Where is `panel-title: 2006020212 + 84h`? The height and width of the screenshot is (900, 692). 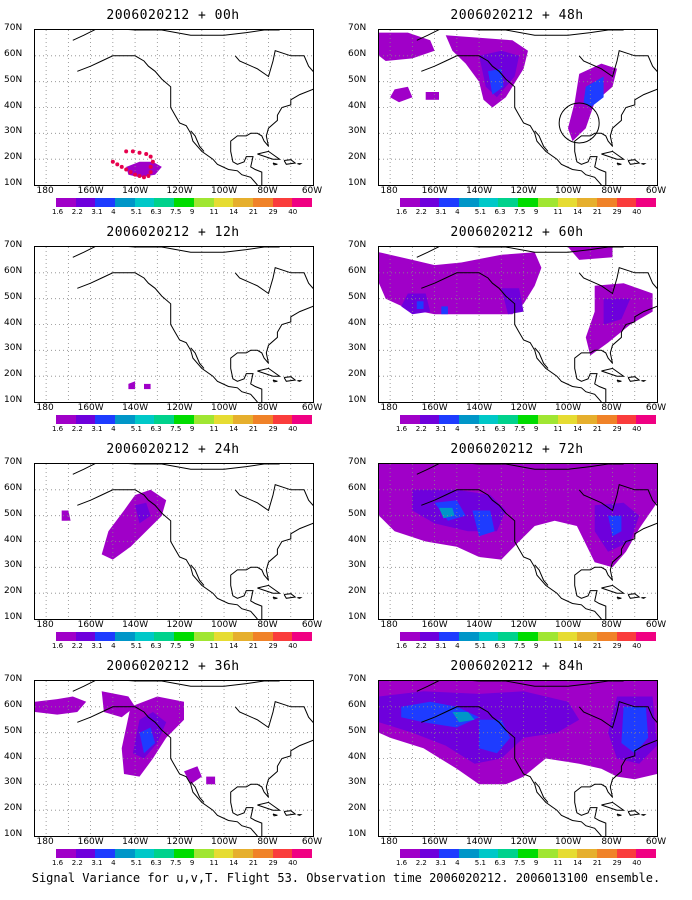
panel-title: 2006020212 + 84h is located at coordinates (517, 666).